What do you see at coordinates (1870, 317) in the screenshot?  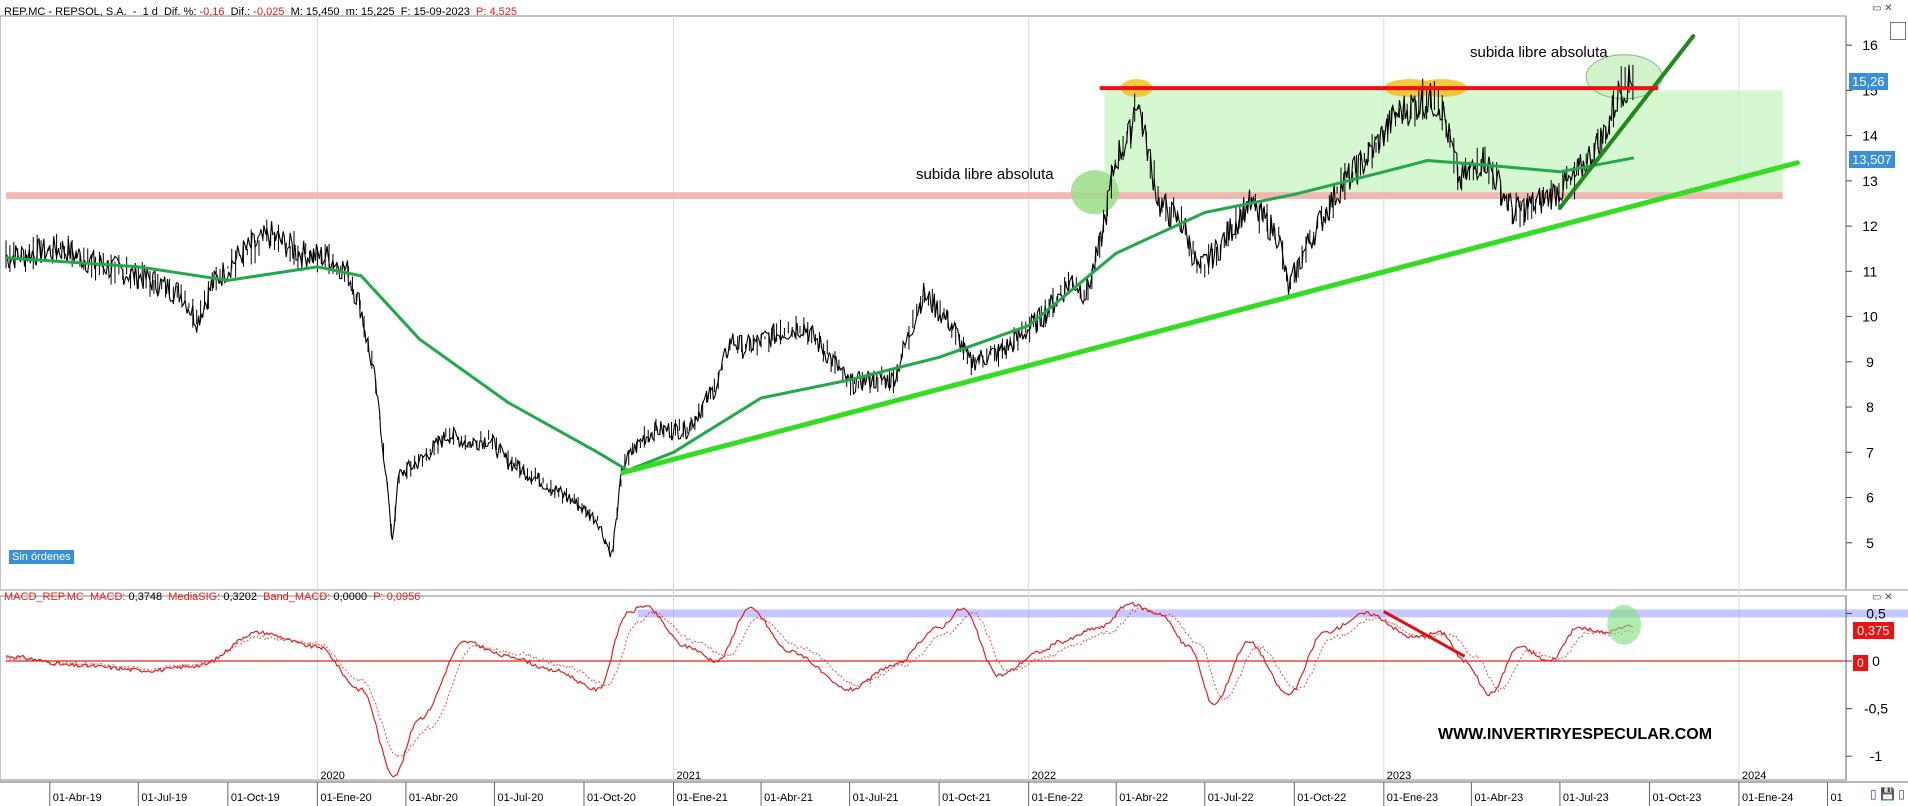 I see `price-ytick-label: 10` at bounding box center [1870, 317].